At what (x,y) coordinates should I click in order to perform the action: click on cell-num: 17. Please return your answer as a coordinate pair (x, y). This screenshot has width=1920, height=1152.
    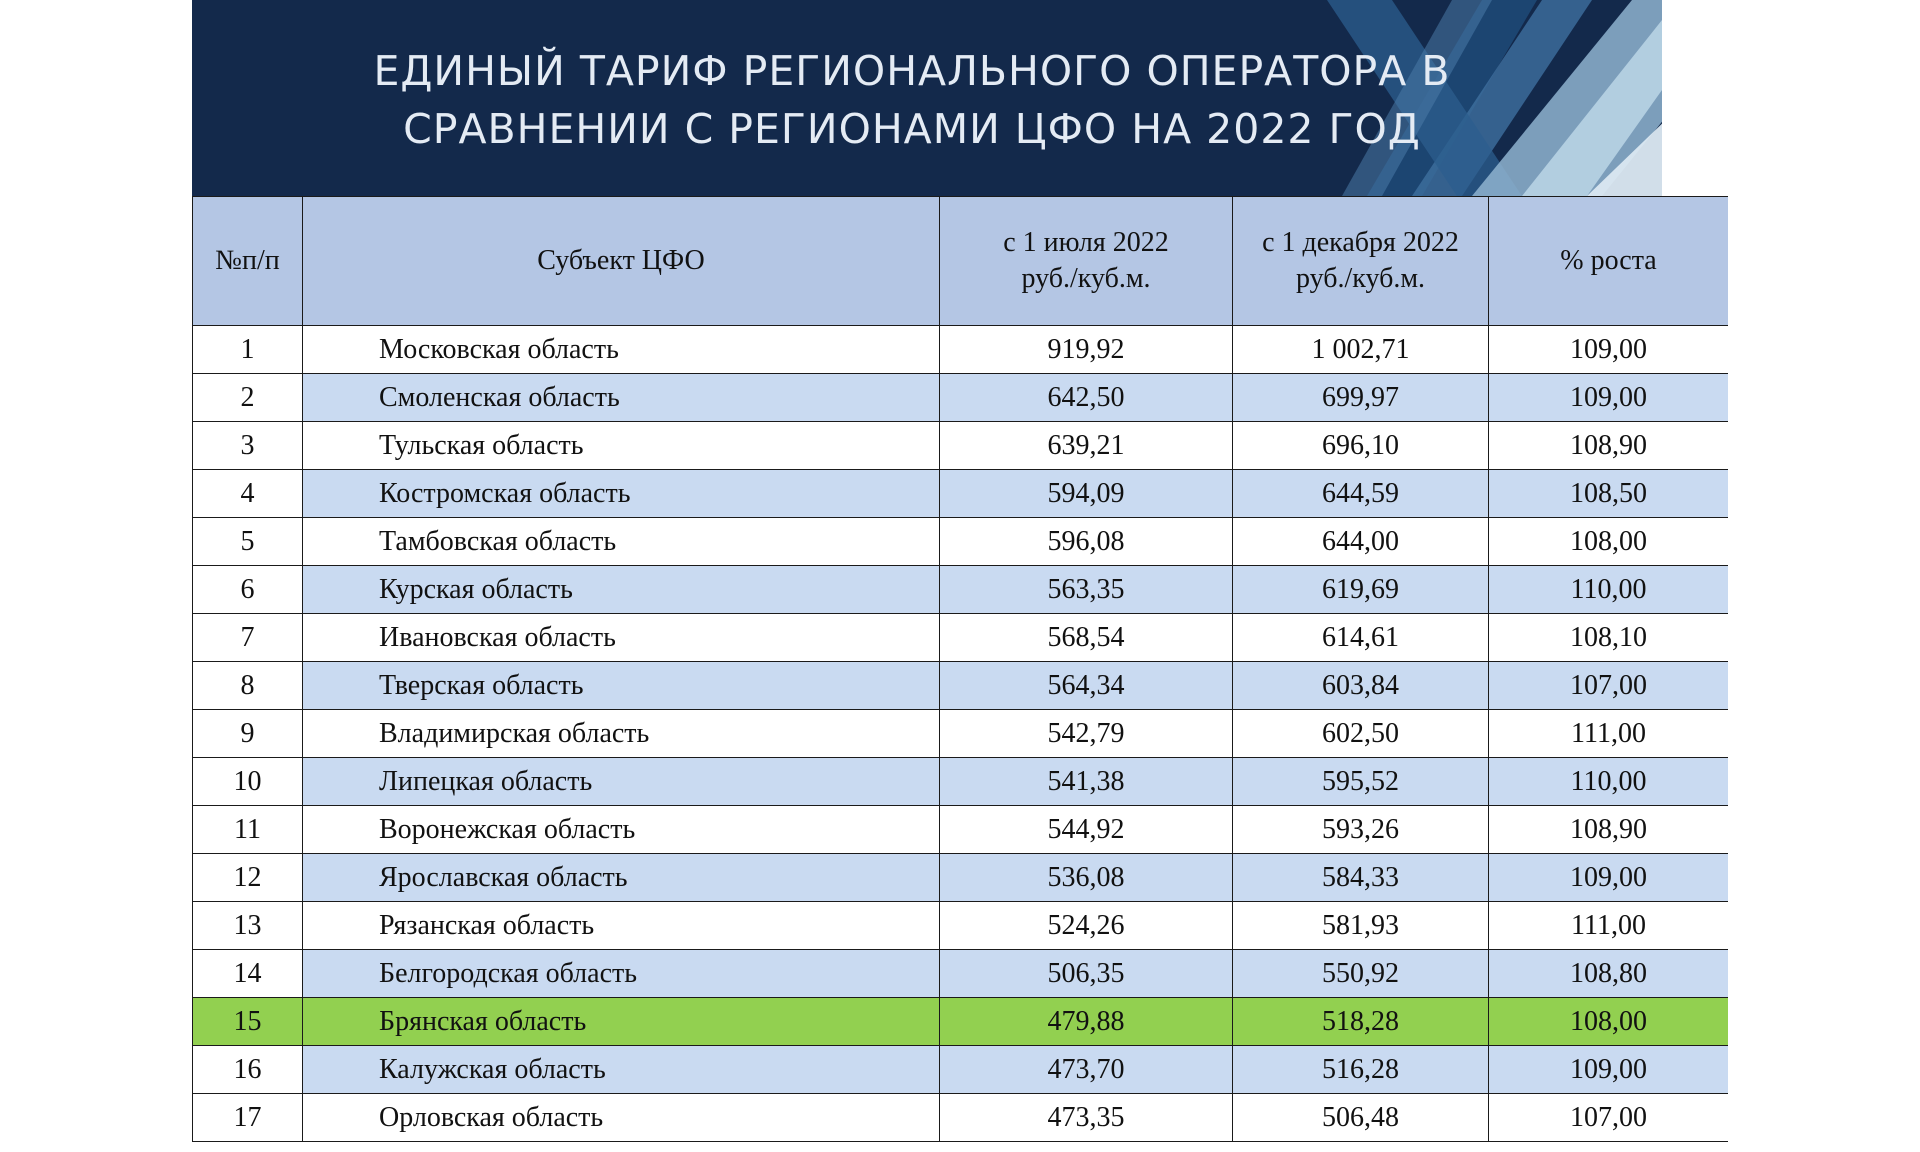
    Looking at the image, I should click on (247, 1117).